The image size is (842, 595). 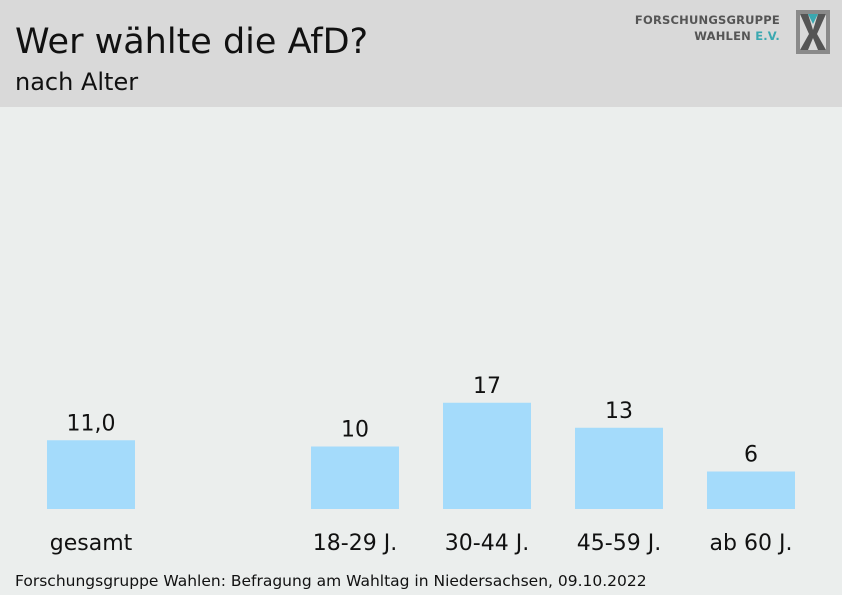 I want to click on value-label-0: 11,0, so click(x=91, y=423).